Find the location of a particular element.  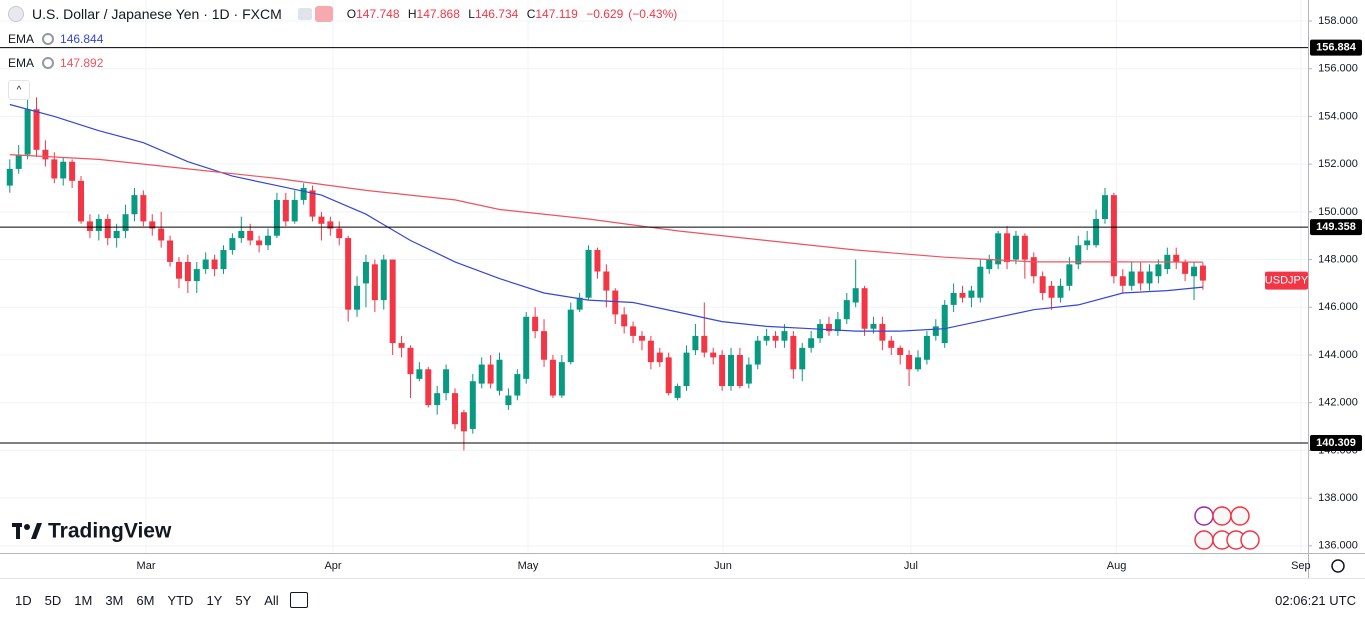

range-button: 3M is located at coordinates (114, 600).